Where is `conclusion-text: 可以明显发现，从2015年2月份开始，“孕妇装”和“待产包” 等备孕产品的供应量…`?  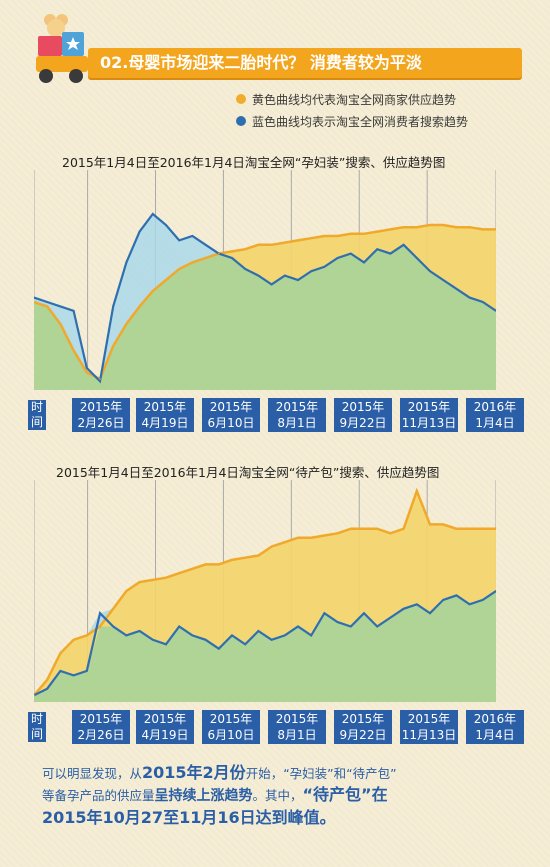
conclusion-text: 可以明显发现，从2015年2月份开始，“孕妇装”和“待产包” 等备孕产品的供应量… is located at coordinates (282, 795).